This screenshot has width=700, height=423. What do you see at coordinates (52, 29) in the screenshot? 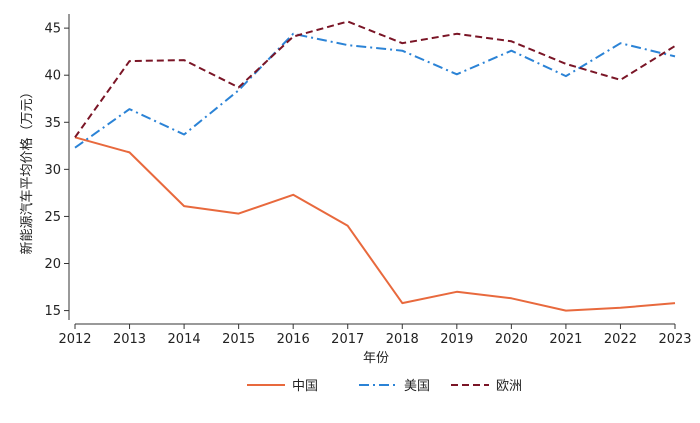
I see `y-tick-label: 45` at bounding box center [52, 29].